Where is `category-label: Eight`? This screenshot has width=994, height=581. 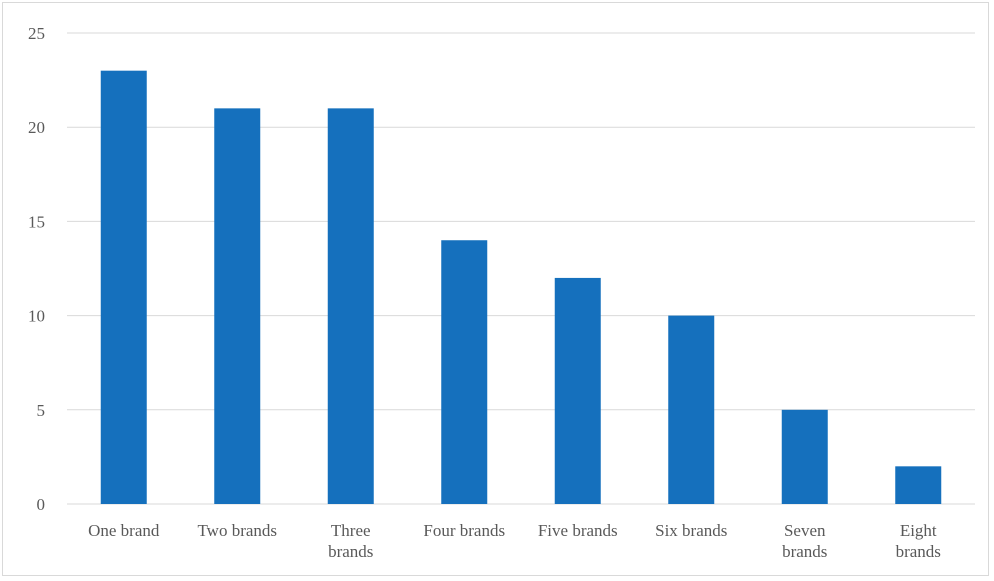 category-label: Eight is located at coordinates (918, 530).